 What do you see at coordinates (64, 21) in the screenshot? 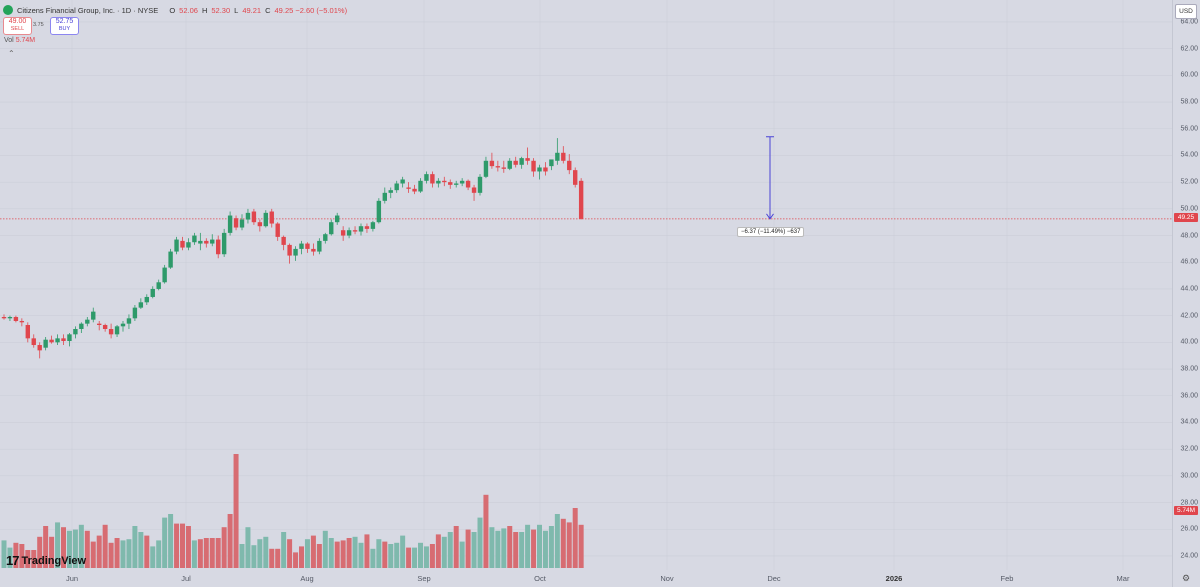
I see `buy-price: 52.75` at bounding box center [64, 21].